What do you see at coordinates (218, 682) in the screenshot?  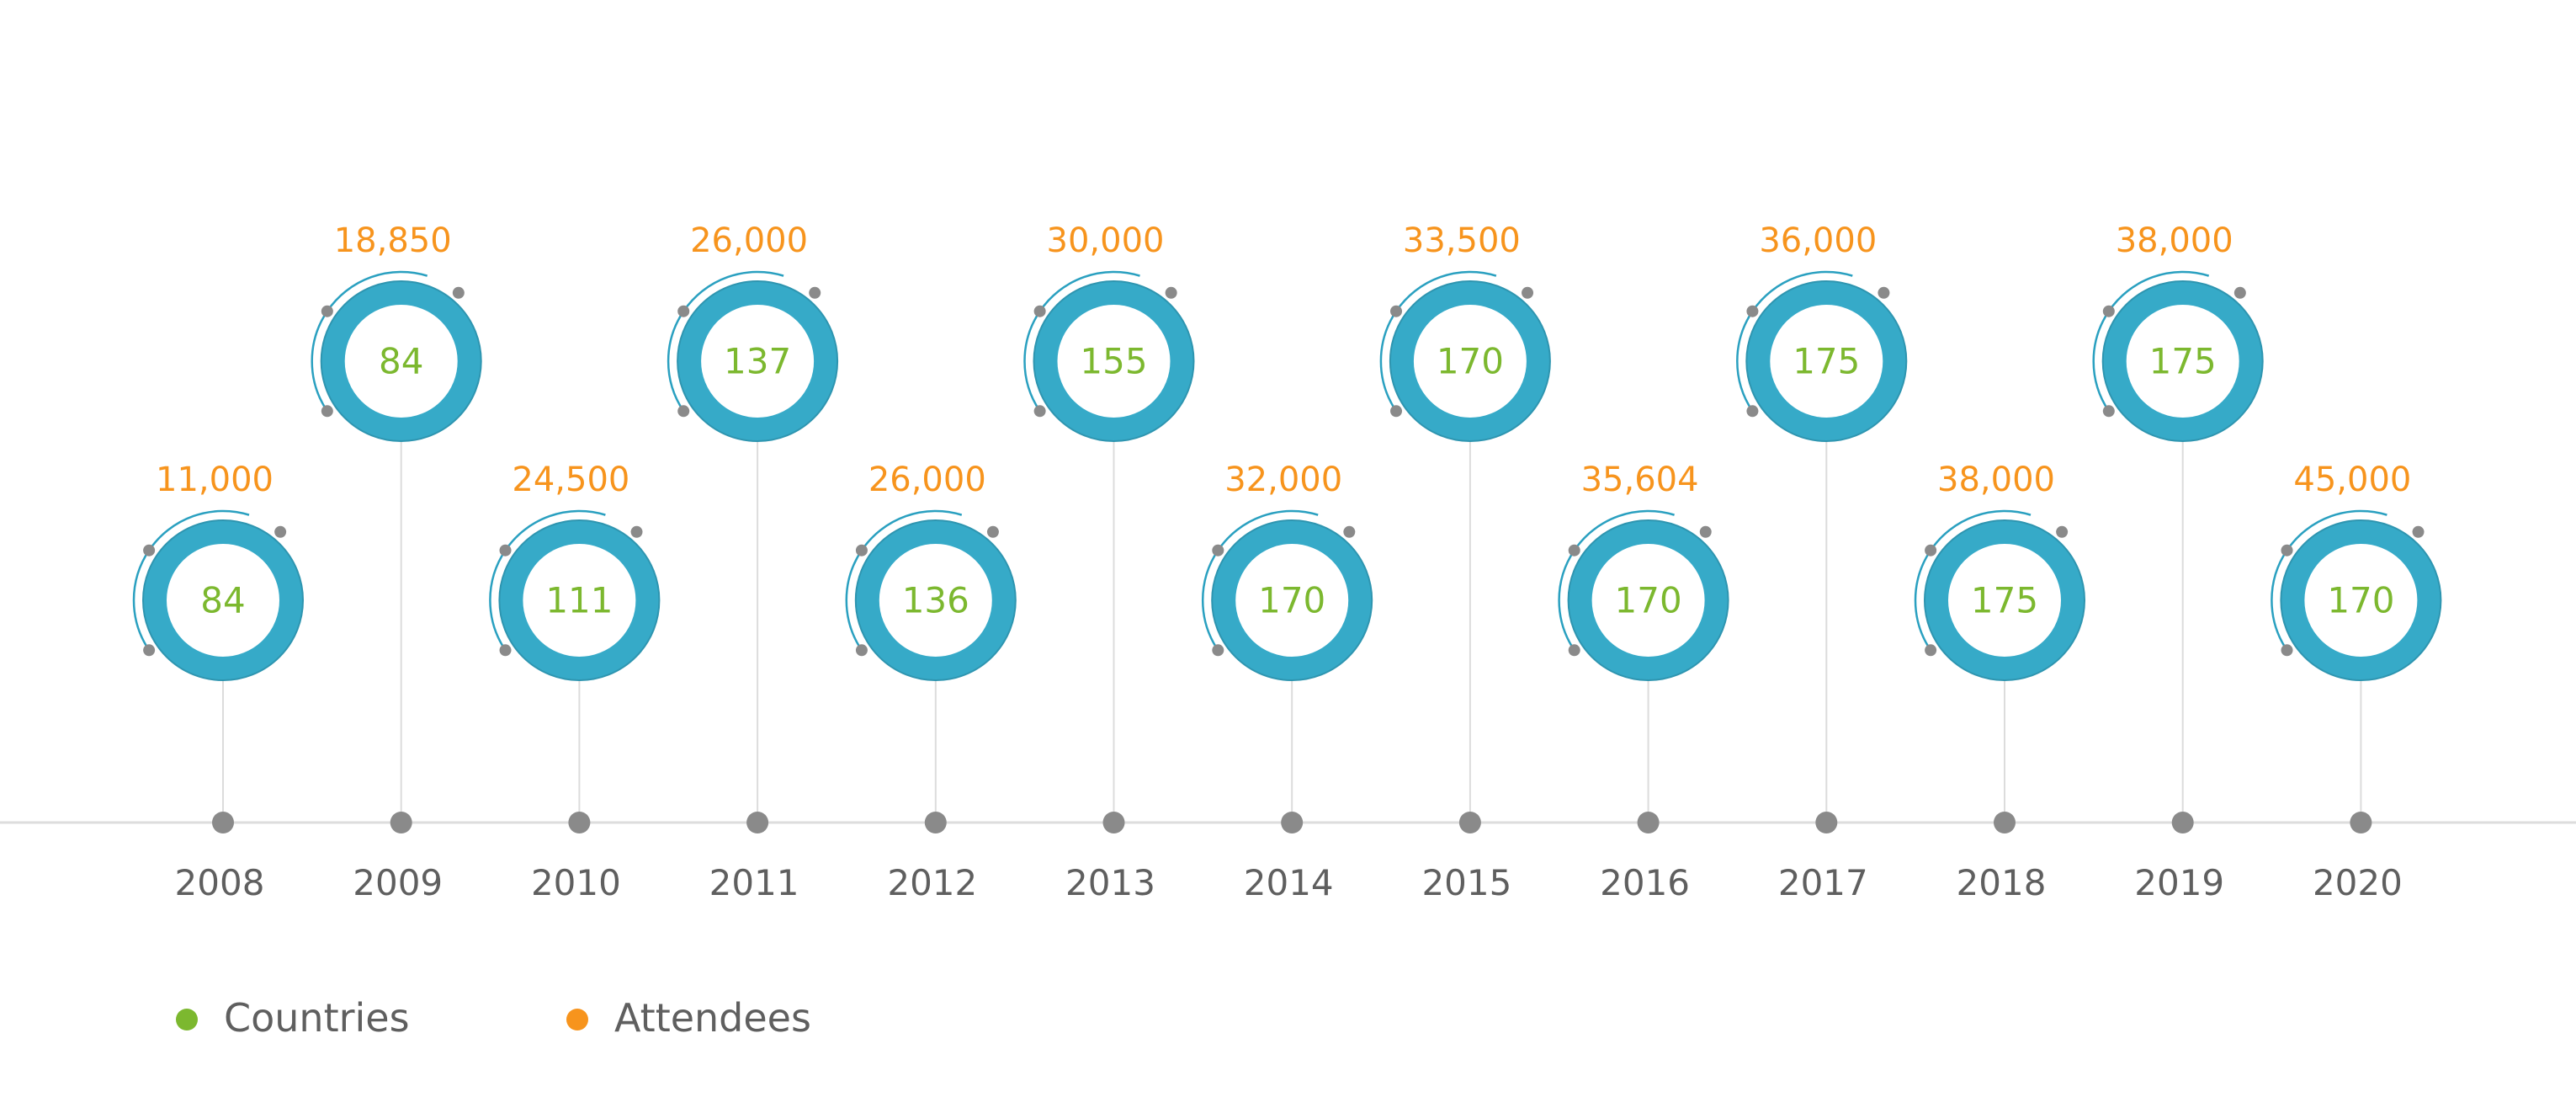 I see `milestone-2008: 84 11,000 2008` at bounding box center [218, 682].